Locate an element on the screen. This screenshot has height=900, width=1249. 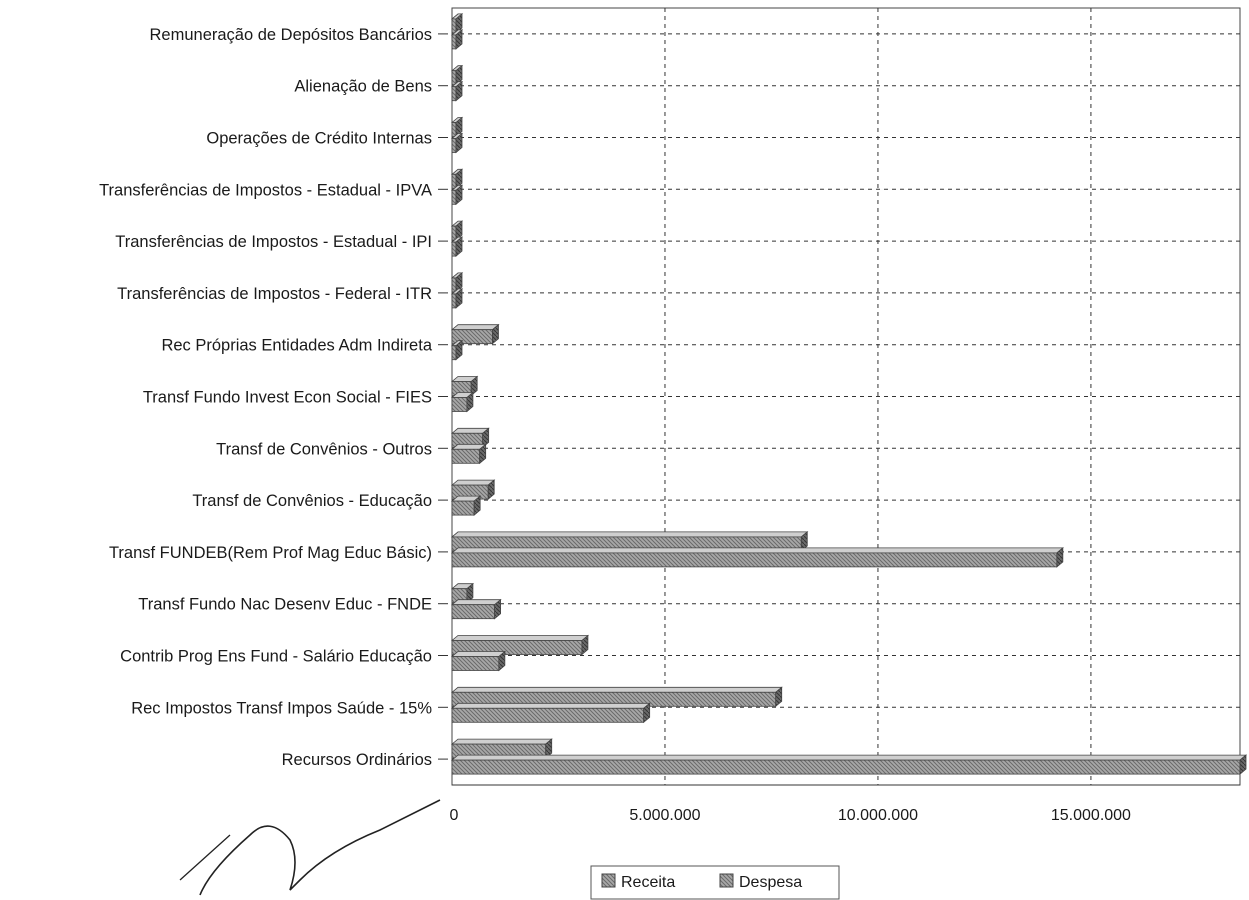
category-label-14: Recursos Ordinários is located at coordinates (357, 760).